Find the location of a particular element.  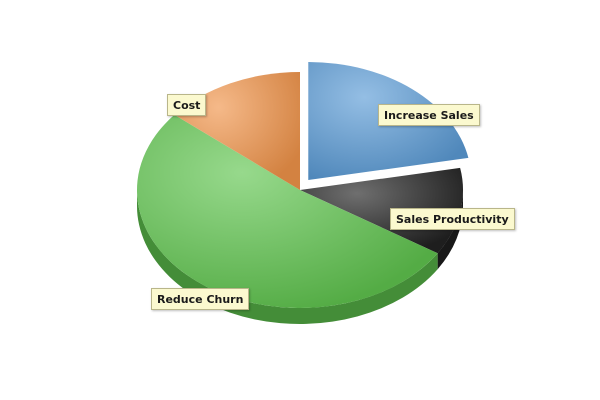

slice-side-sales-productivity is located at coordinates (450, 230).